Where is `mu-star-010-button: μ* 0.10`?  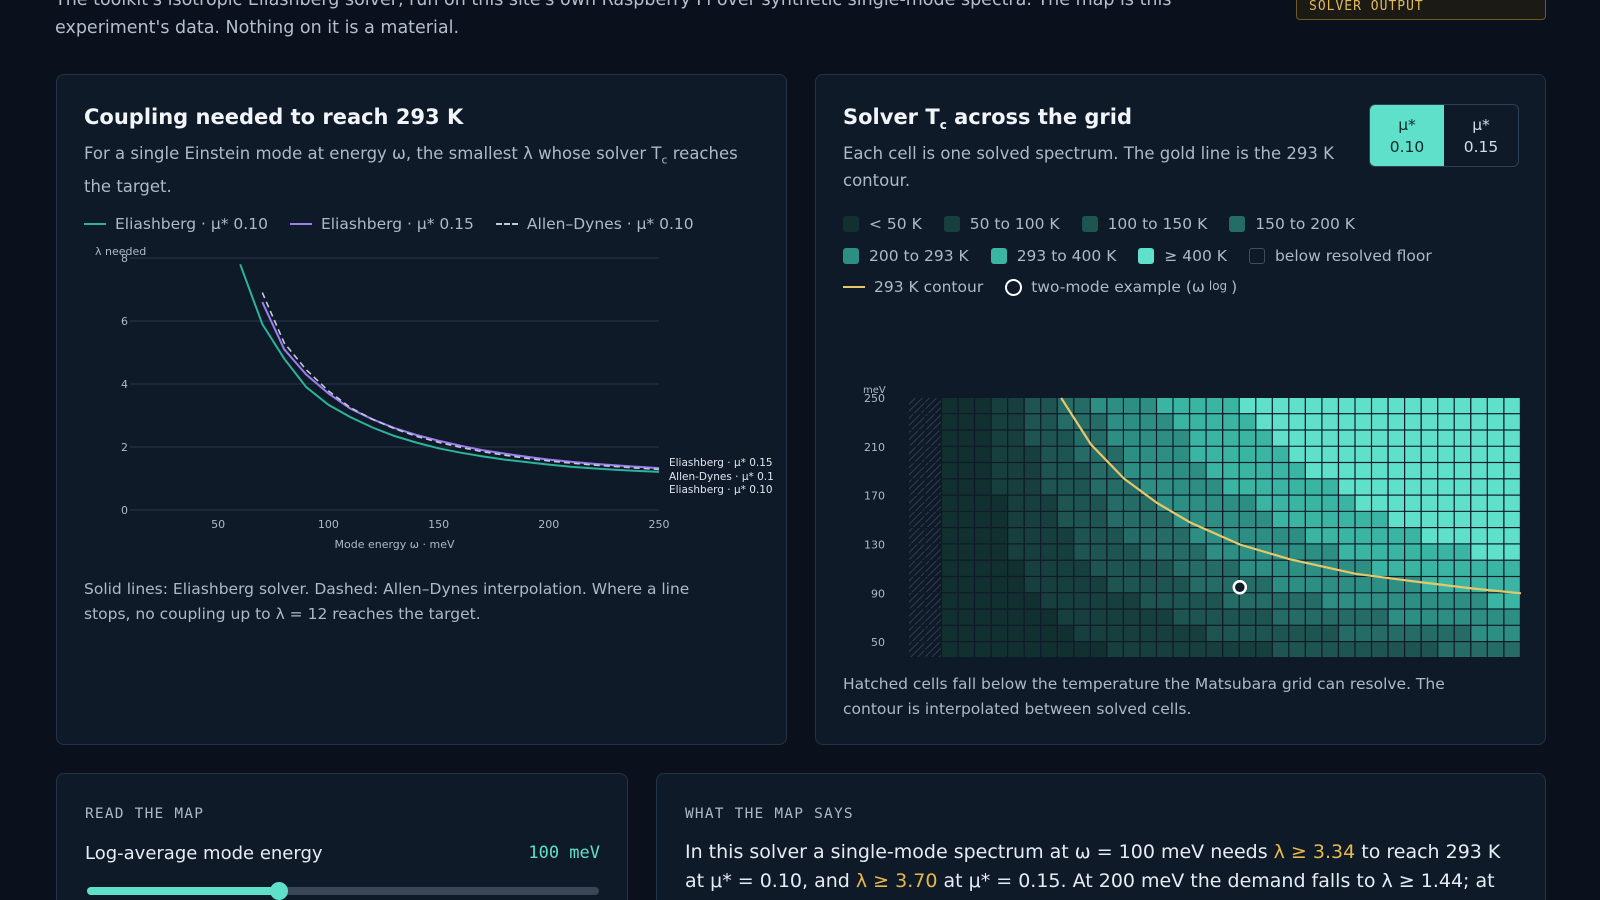
mu-star-010-button: μ* 0.10 is located at coordinates (1407, 135).